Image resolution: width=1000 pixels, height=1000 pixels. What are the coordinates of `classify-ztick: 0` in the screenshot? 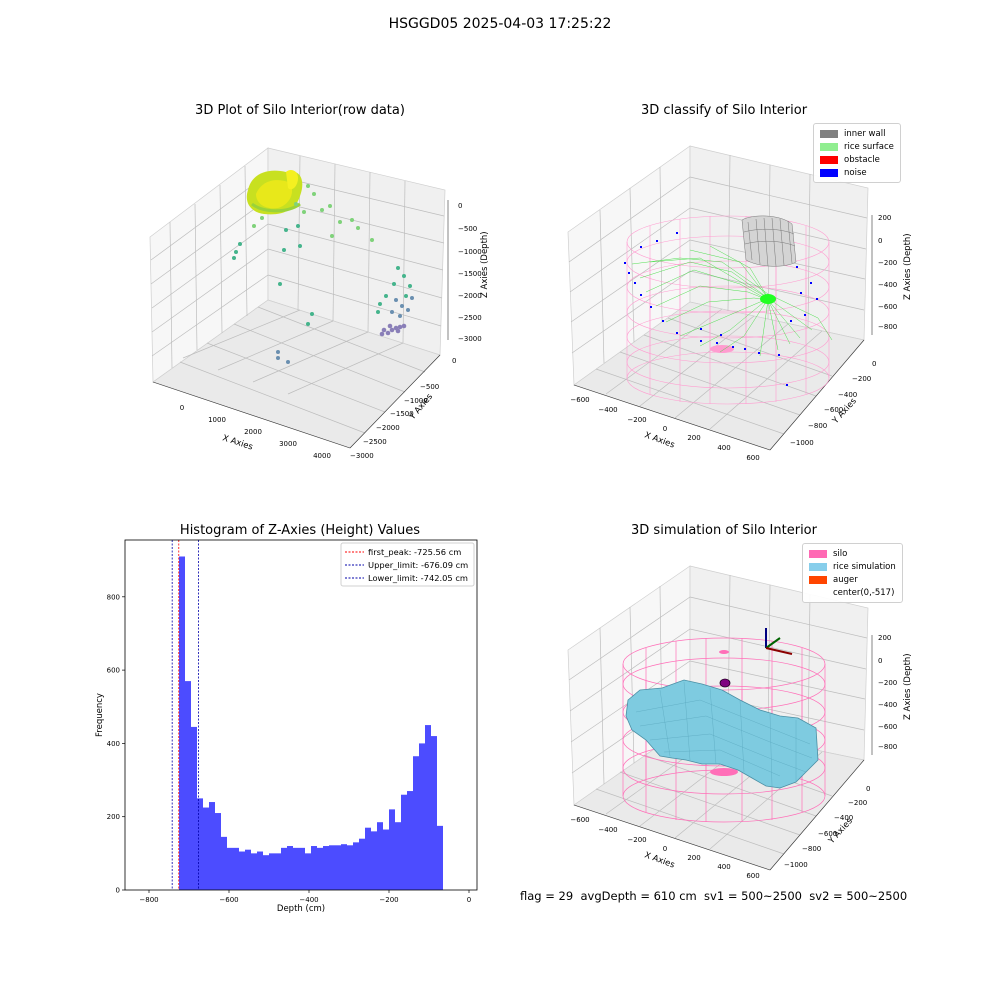 It's located at (880, 241).